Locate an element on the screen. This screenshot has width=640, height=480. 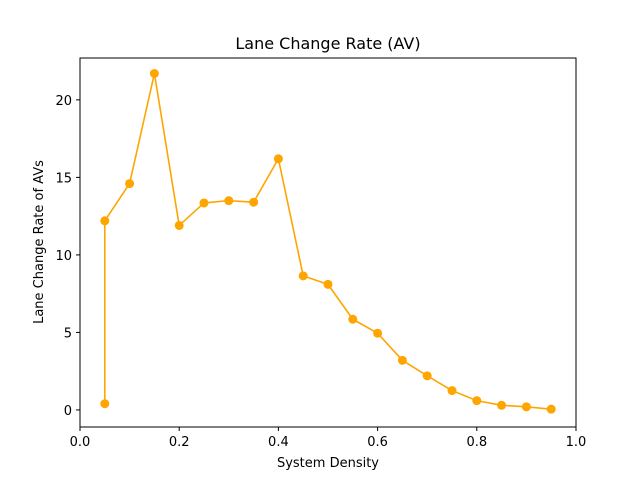
x-tick-label: 0.8 is located at coordinates (476, 442).